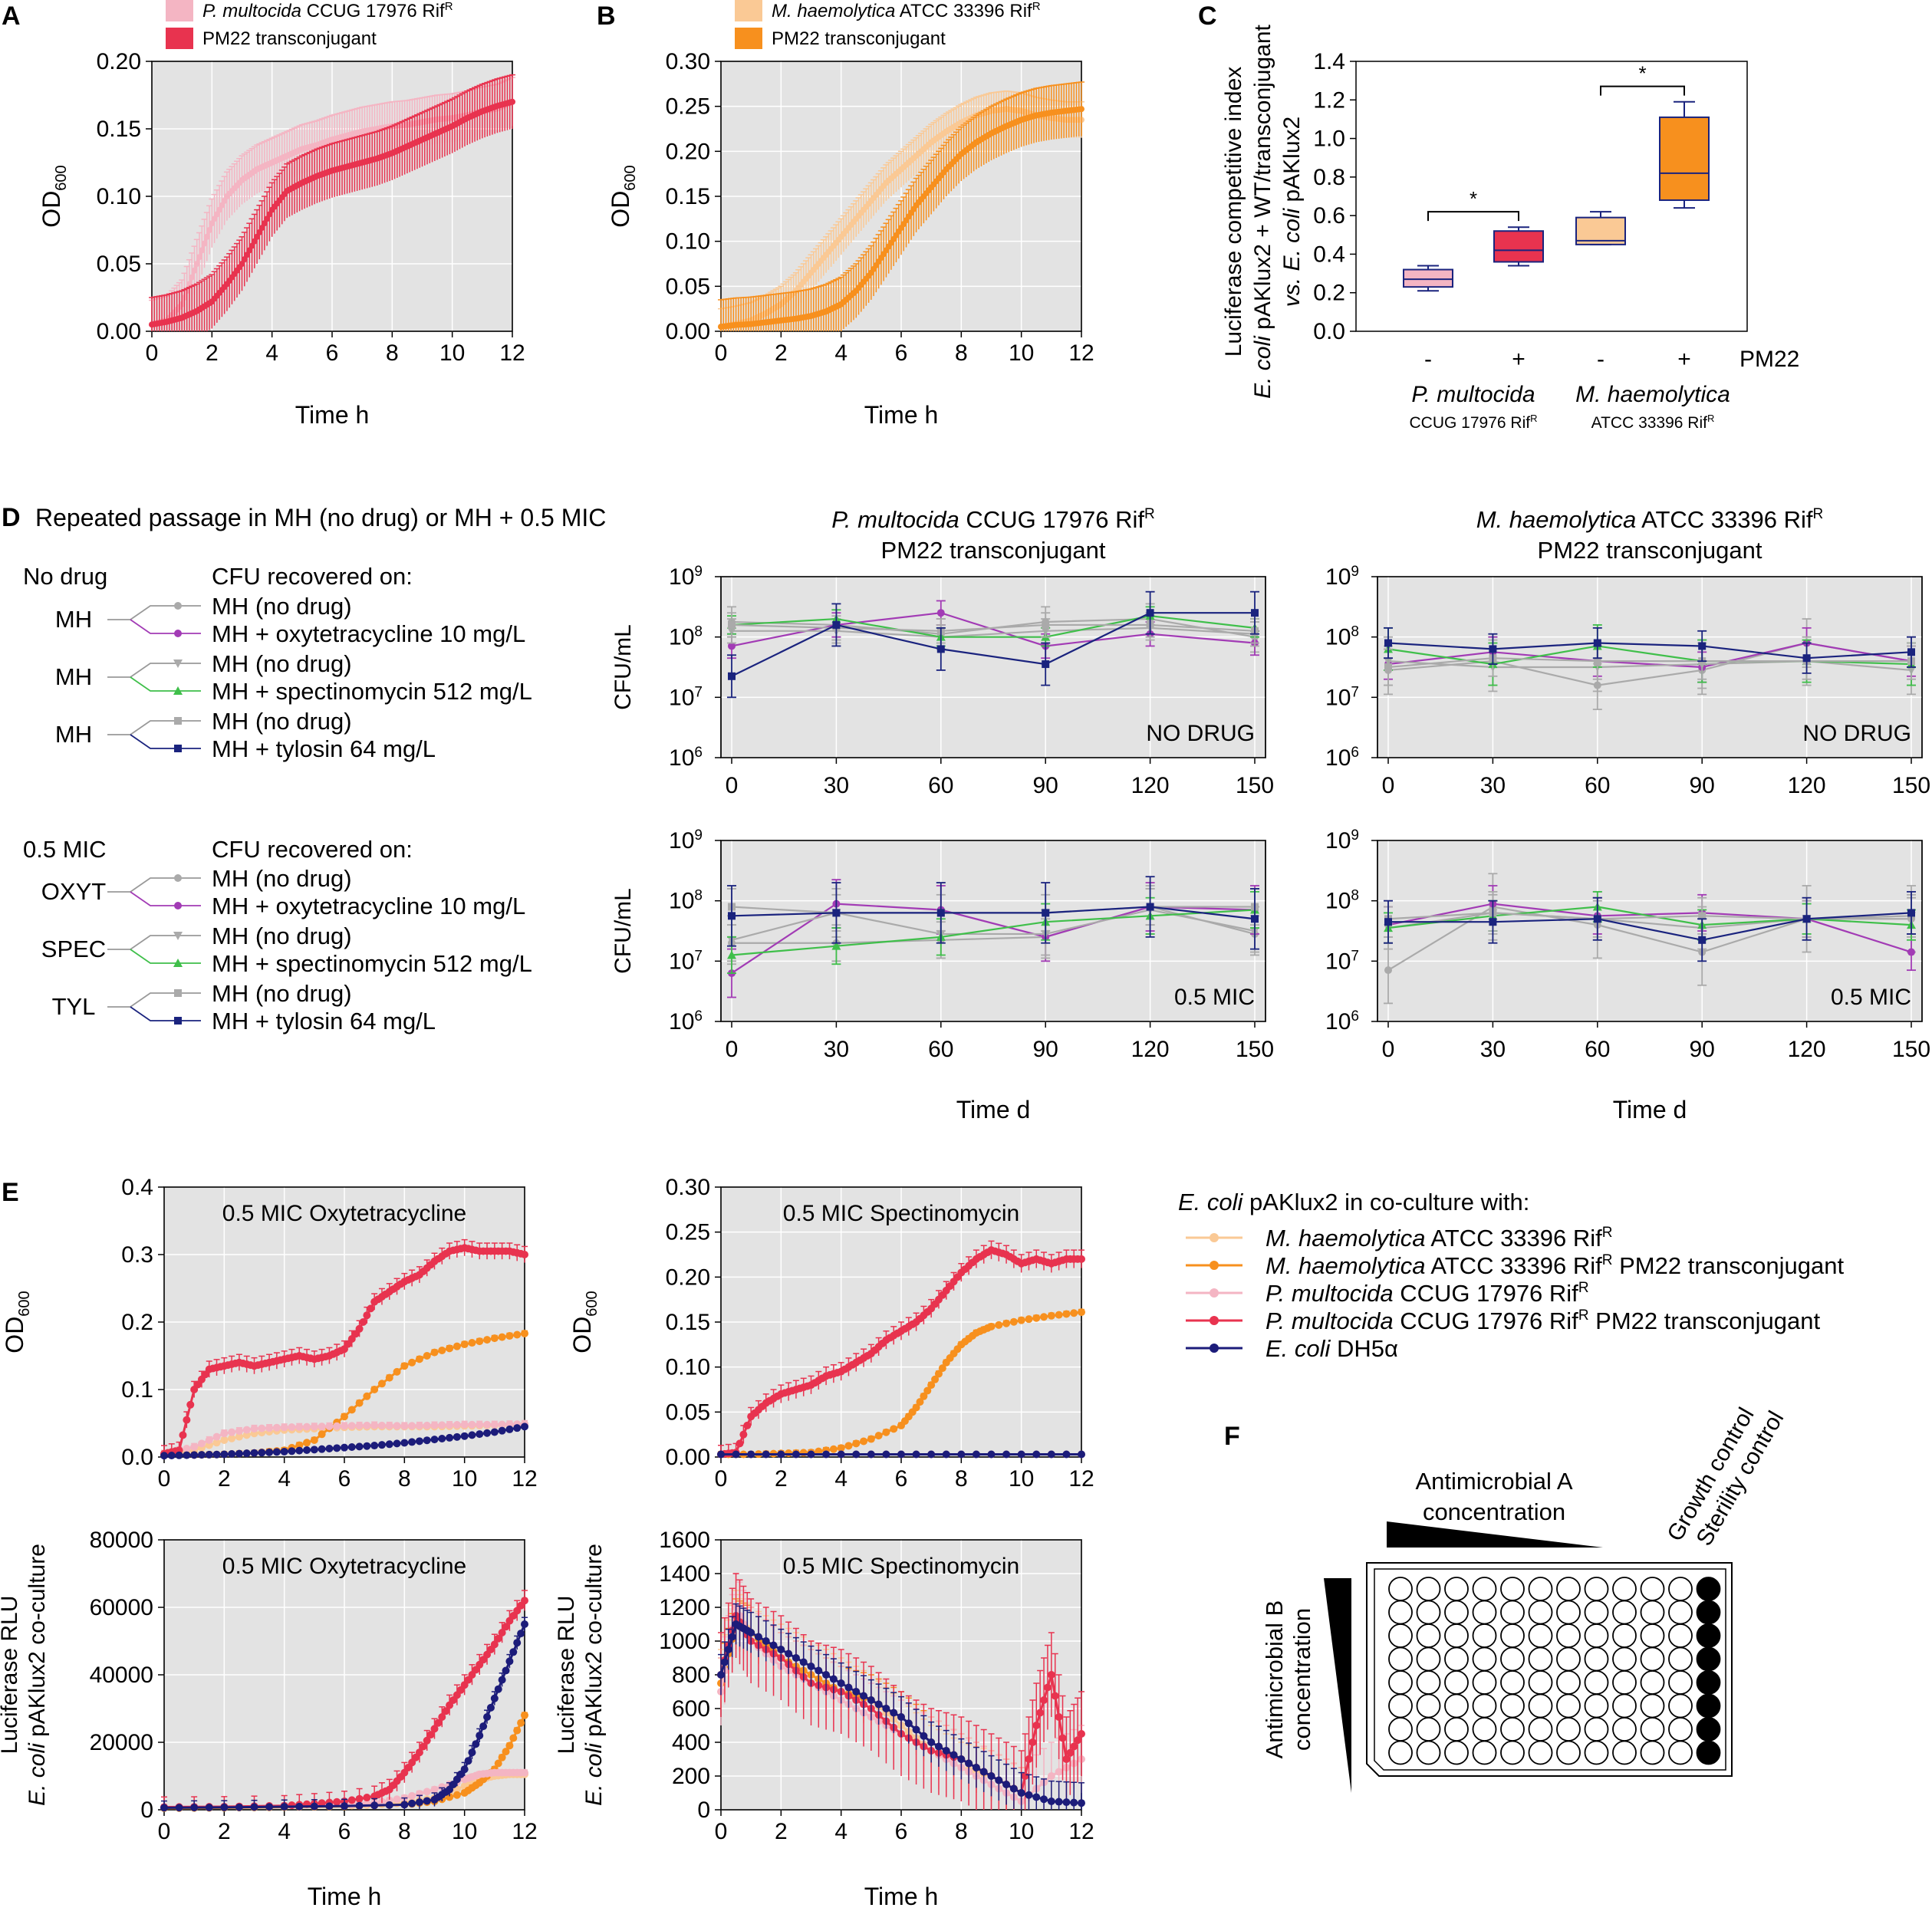 This screenshot has width=1932, height=1911. What do you see at coordinates (119, 331) in the screenshot?
I see `y-tick-label: 0.00` at bounding box center [119, 331].